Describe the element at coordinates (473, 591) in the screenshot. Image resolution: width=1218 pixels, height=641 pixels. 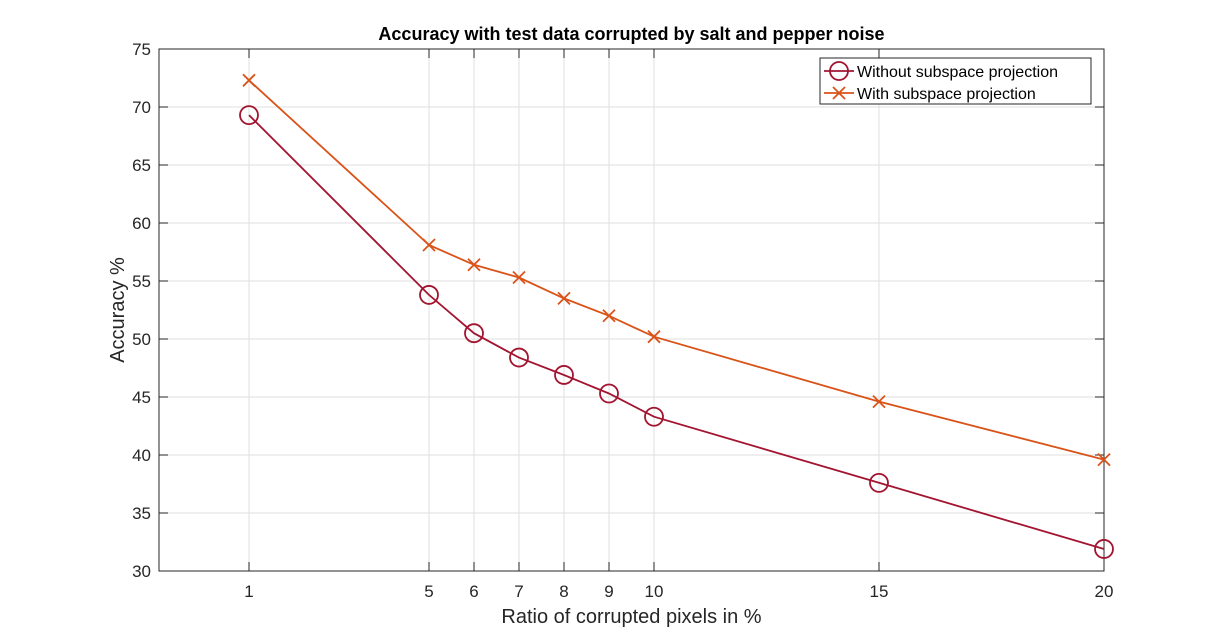
I see `x-tick-label: 6` at that location.